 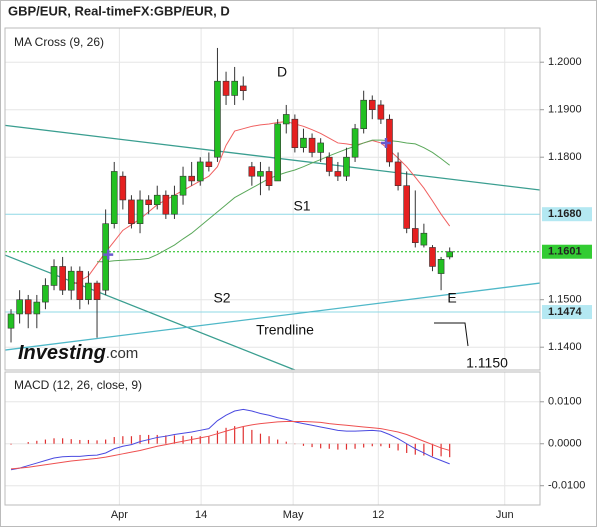 What do you see at coordinates (119, 10) in the screenshot?
I see `chart-title: GBP/EUR, Real-timeFX:GBP/EUR, D` at bounding box center [119, 10].